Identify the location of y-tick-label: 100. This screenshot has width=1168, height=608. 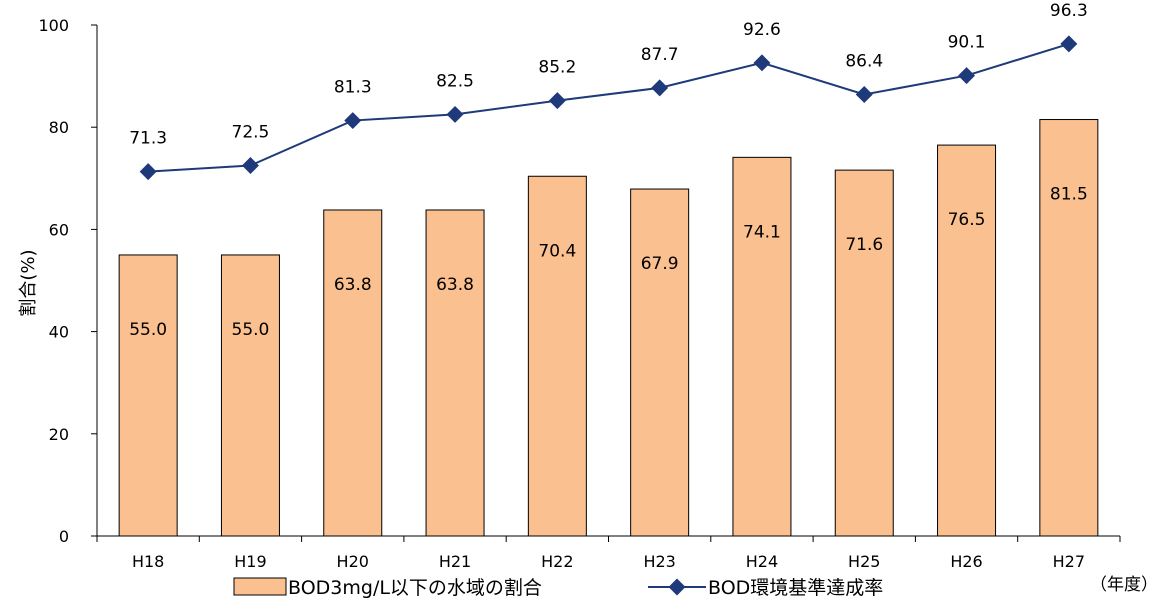
(53, 25).